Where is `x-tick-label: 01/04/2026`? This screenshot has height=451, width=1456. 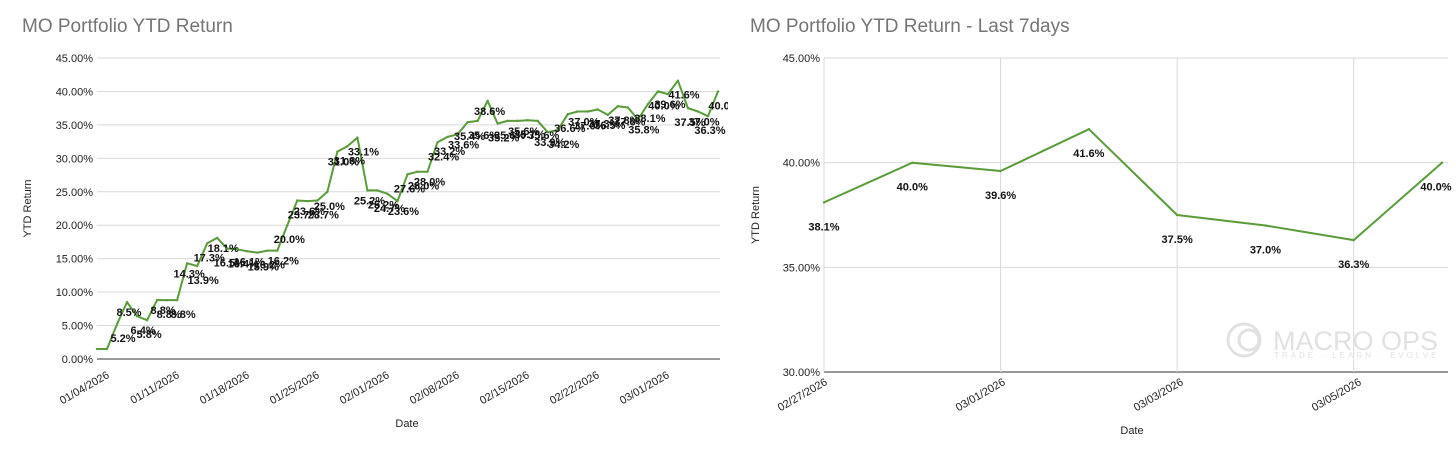 x-tick-label: 01/04/2026 is located at coordinates (85, 388).